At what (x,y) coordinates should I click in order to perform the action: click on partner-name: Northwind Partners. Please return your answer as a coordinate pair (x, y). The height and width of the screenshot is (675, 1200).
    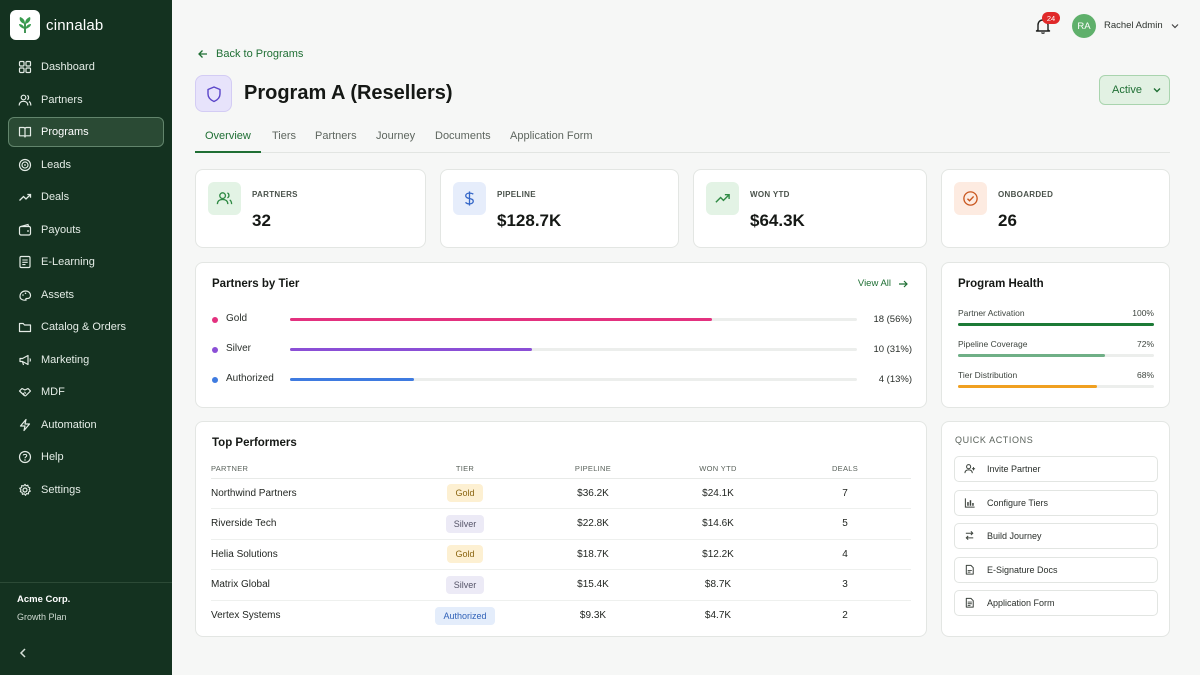
    Looking at the image, I should click on (306, 493).